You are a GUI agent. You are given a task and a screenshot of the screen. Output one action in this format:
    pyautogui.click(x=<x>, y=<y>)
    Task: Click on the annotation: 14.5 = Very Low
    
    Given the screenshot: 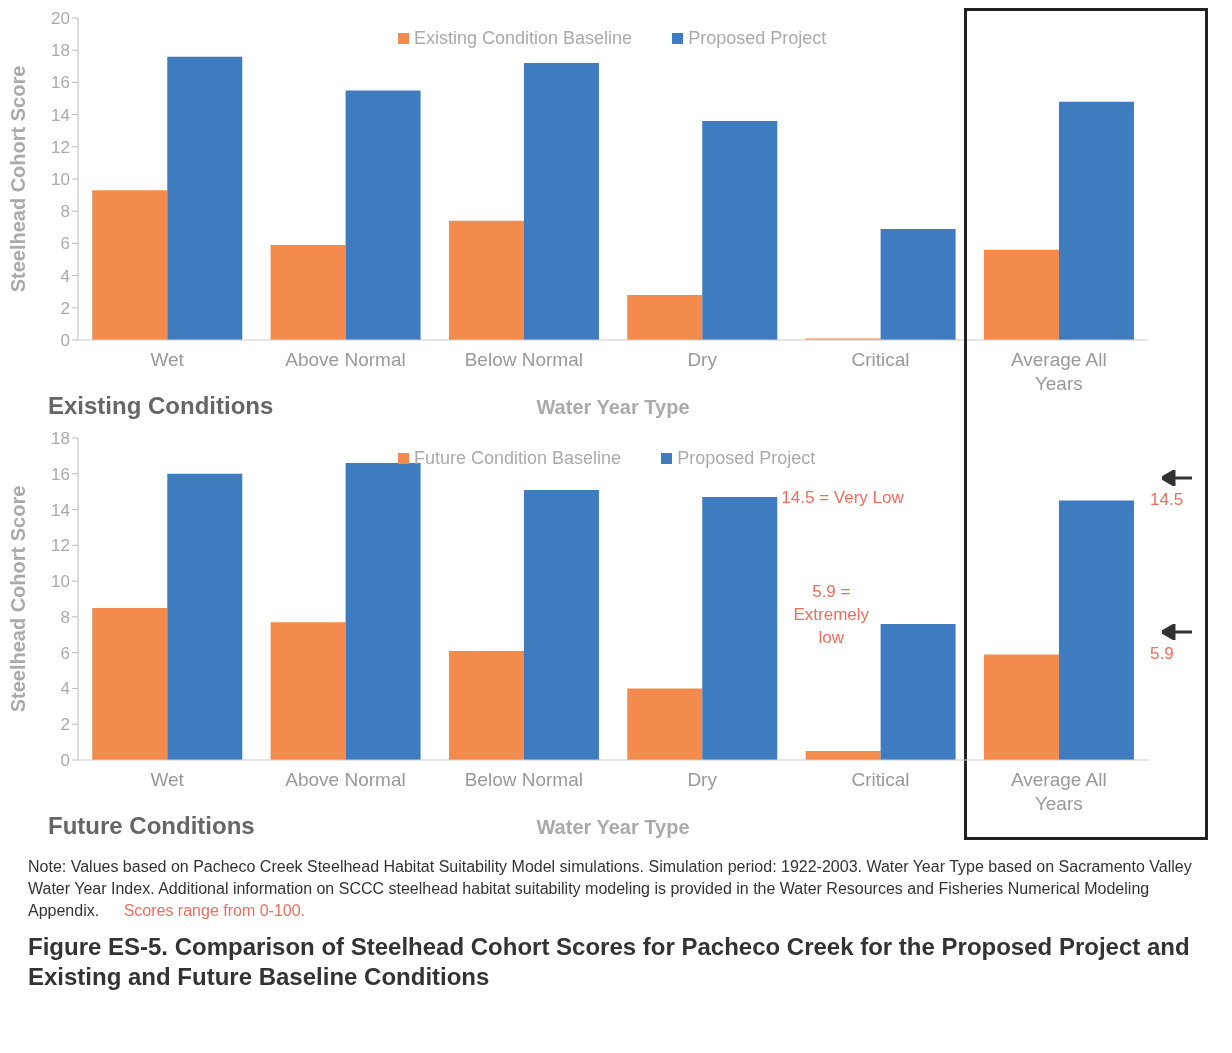 What is the action you would take?
    pyautogui.click(x=843, y=498)
    